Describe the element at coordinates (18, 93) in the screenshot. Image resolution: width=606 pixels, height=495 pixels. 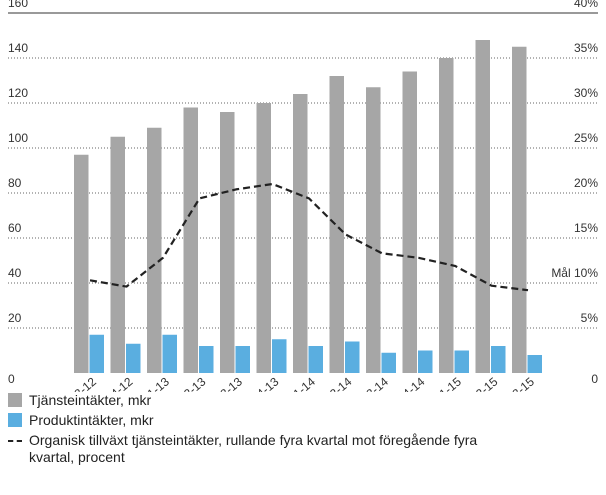
I see `y-tick-label: 120` at that location.